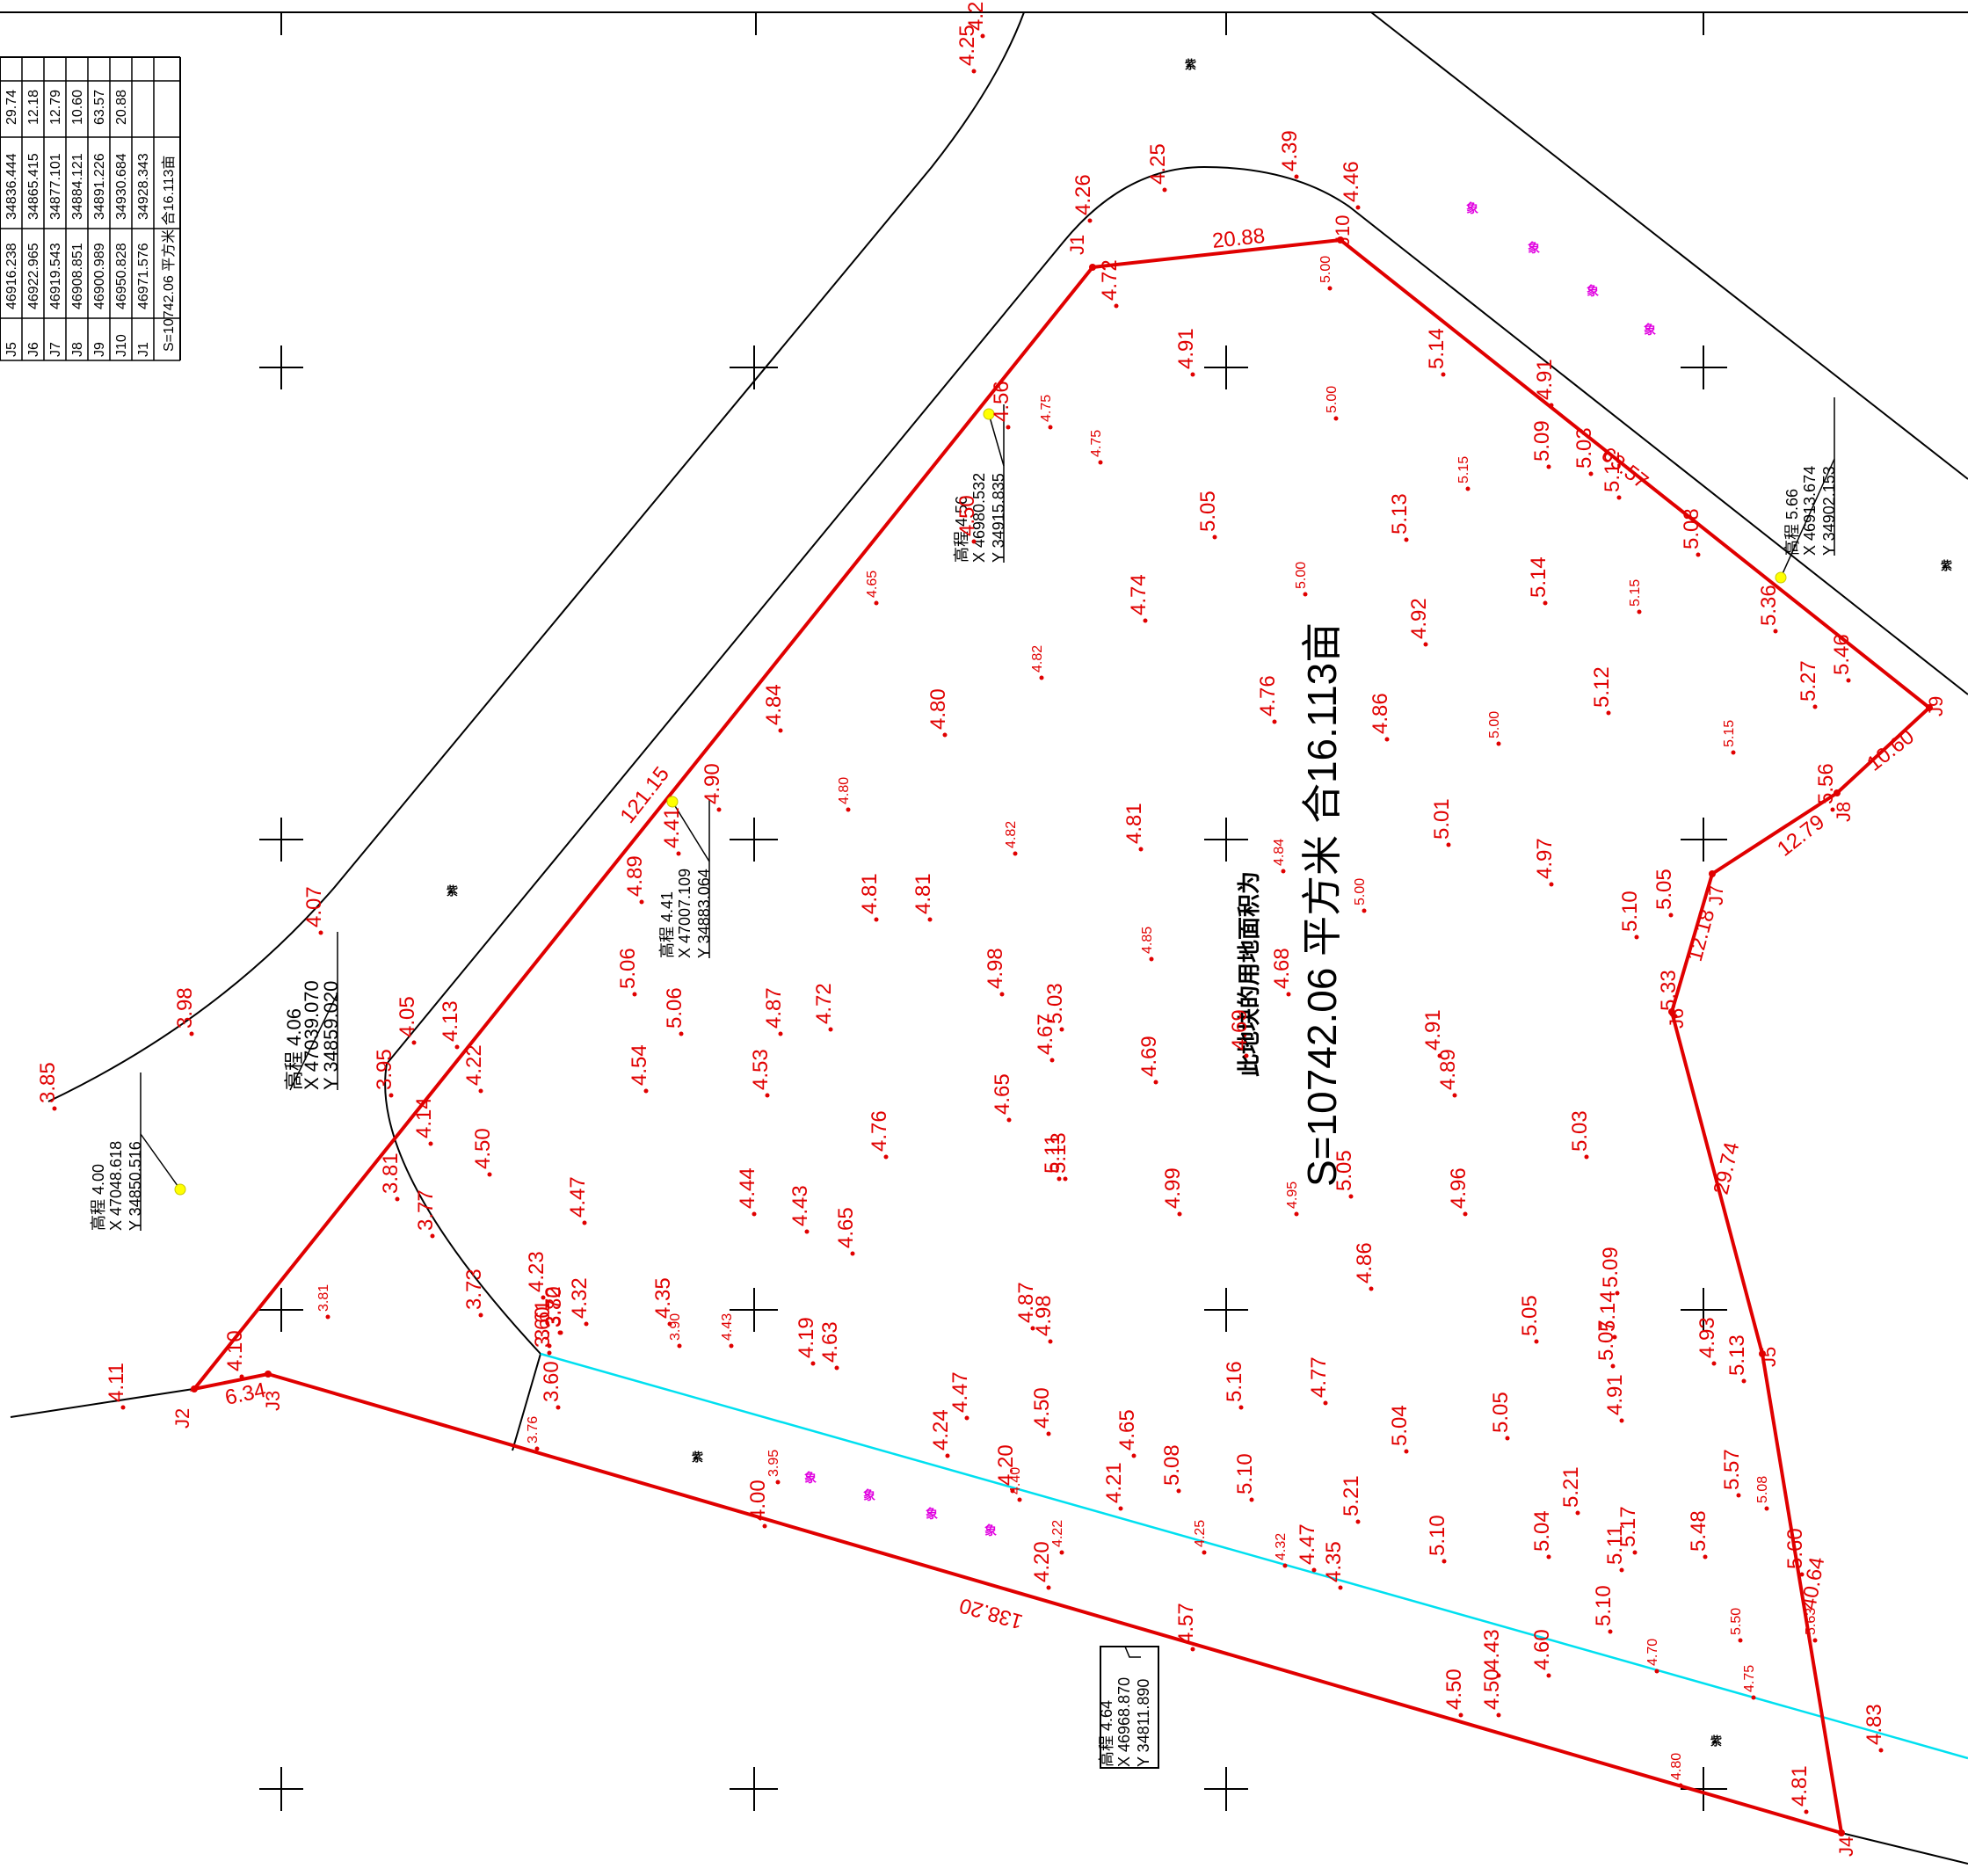  What do you see at coordinates (1608, 1311) in the screenshot?
I see `elevation-label: 5.14` at bounding box center [1608, 1311].